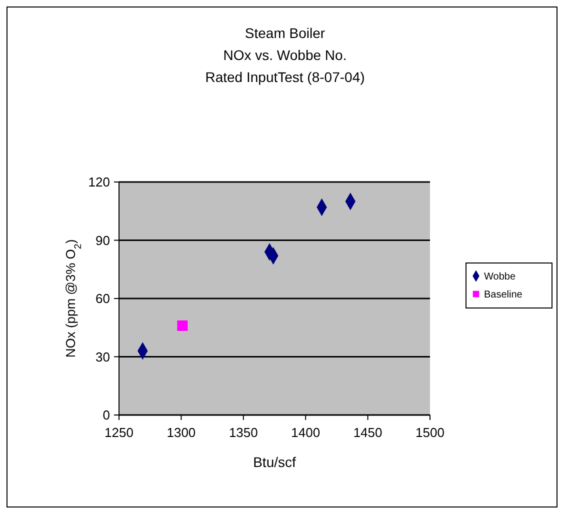 The image size is (564, 516). Describe the element at coordinates (285, 55) in the screenshot. I see `chart-title: Steam Boiler NOx vs. Wobbe No. Rated InputTest (8-07-04)` at that location.